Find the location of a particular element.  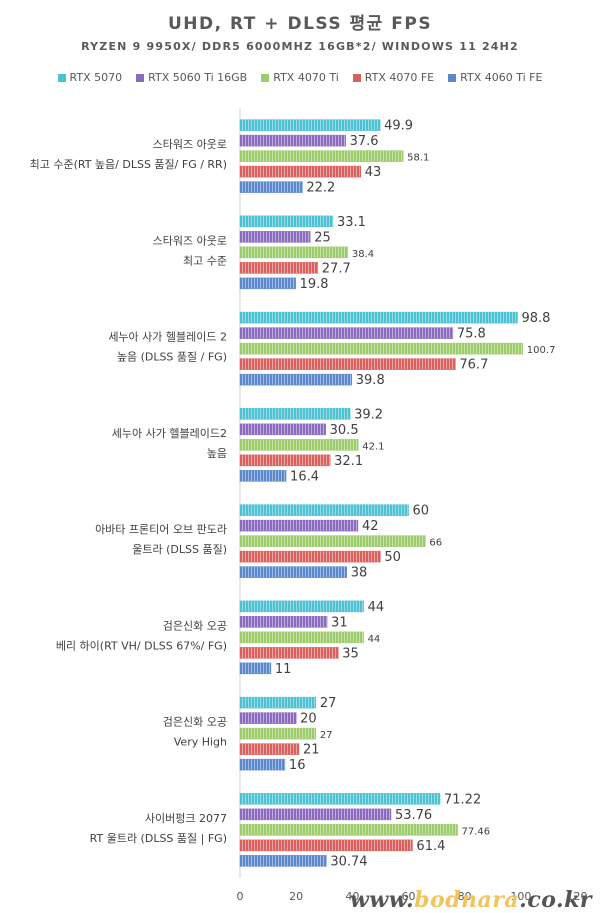

data-label: 100.7 is located at coordinates (541, 350).